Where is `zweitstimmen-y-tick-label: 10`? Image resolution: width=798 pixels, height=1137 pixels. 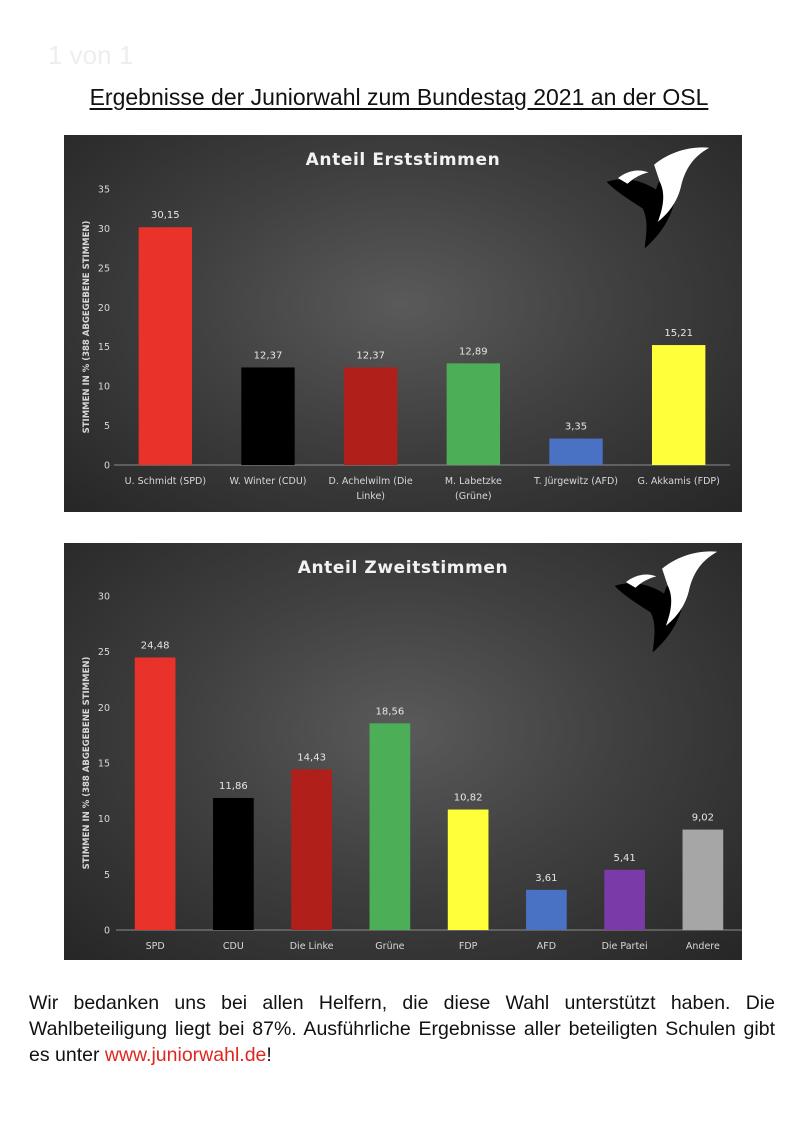
zweitstimmen-y-tick-label: 10 is located at coordinates (104, 819).